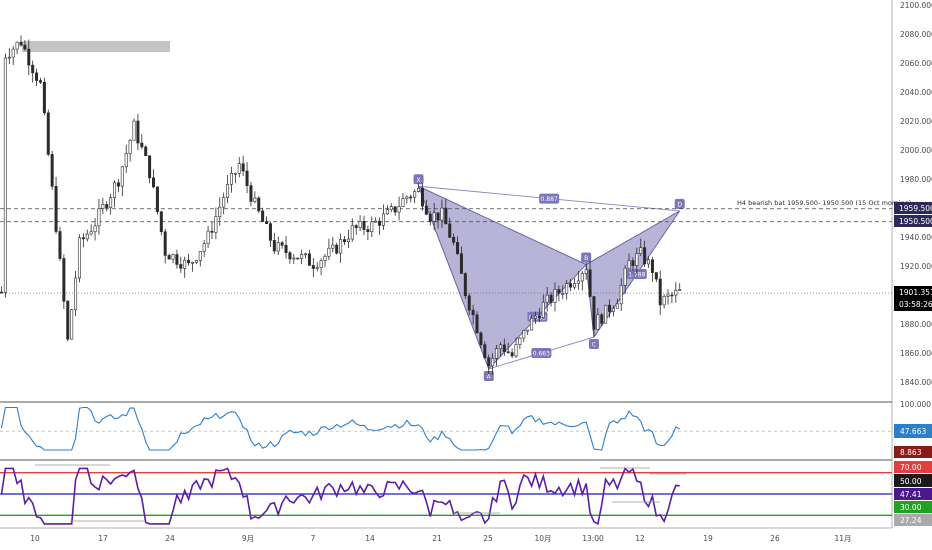 This screenshot has width=932, height=550. I want to click on osc2-70-label: 70.00, so click(911, 467).